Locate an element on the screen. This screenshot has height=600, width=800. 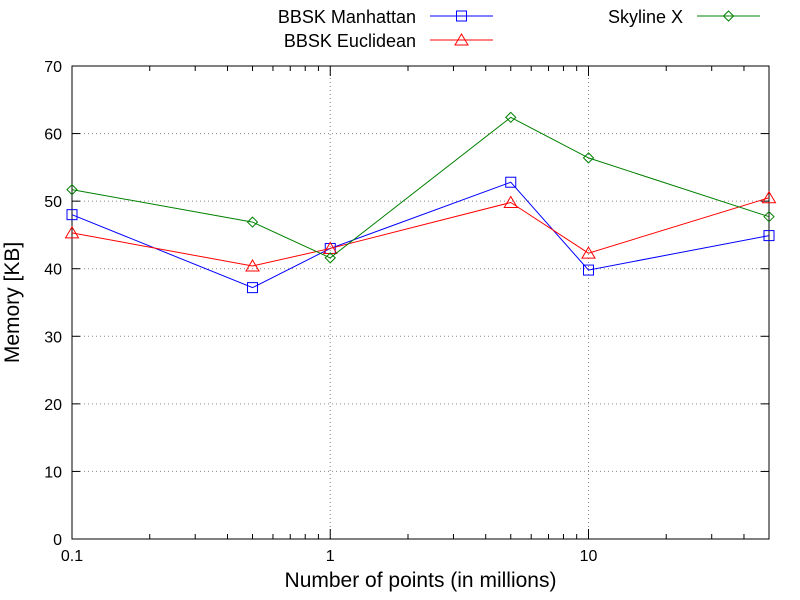
legend-marker-diamond is located at coordinates (728, 16).